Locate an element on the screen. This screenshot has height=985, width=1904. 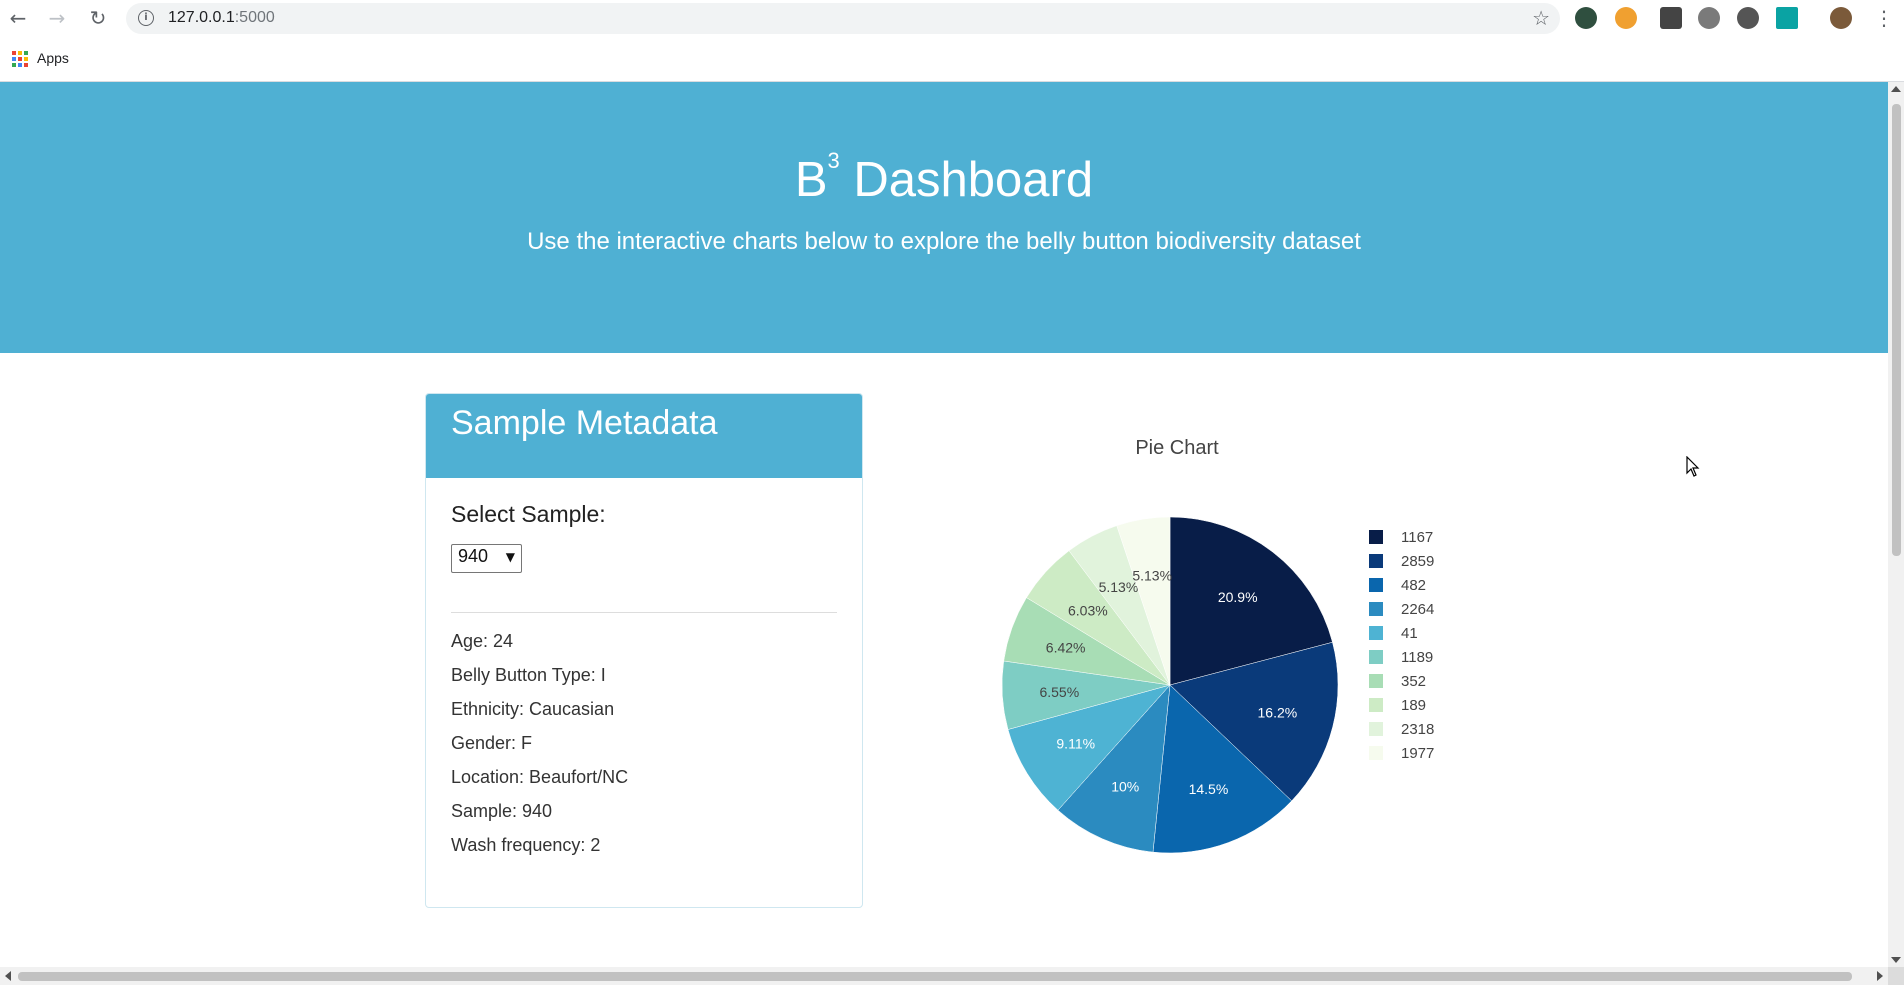
pie-slice-label: 6.03% is located at coordinates (1088, 611).